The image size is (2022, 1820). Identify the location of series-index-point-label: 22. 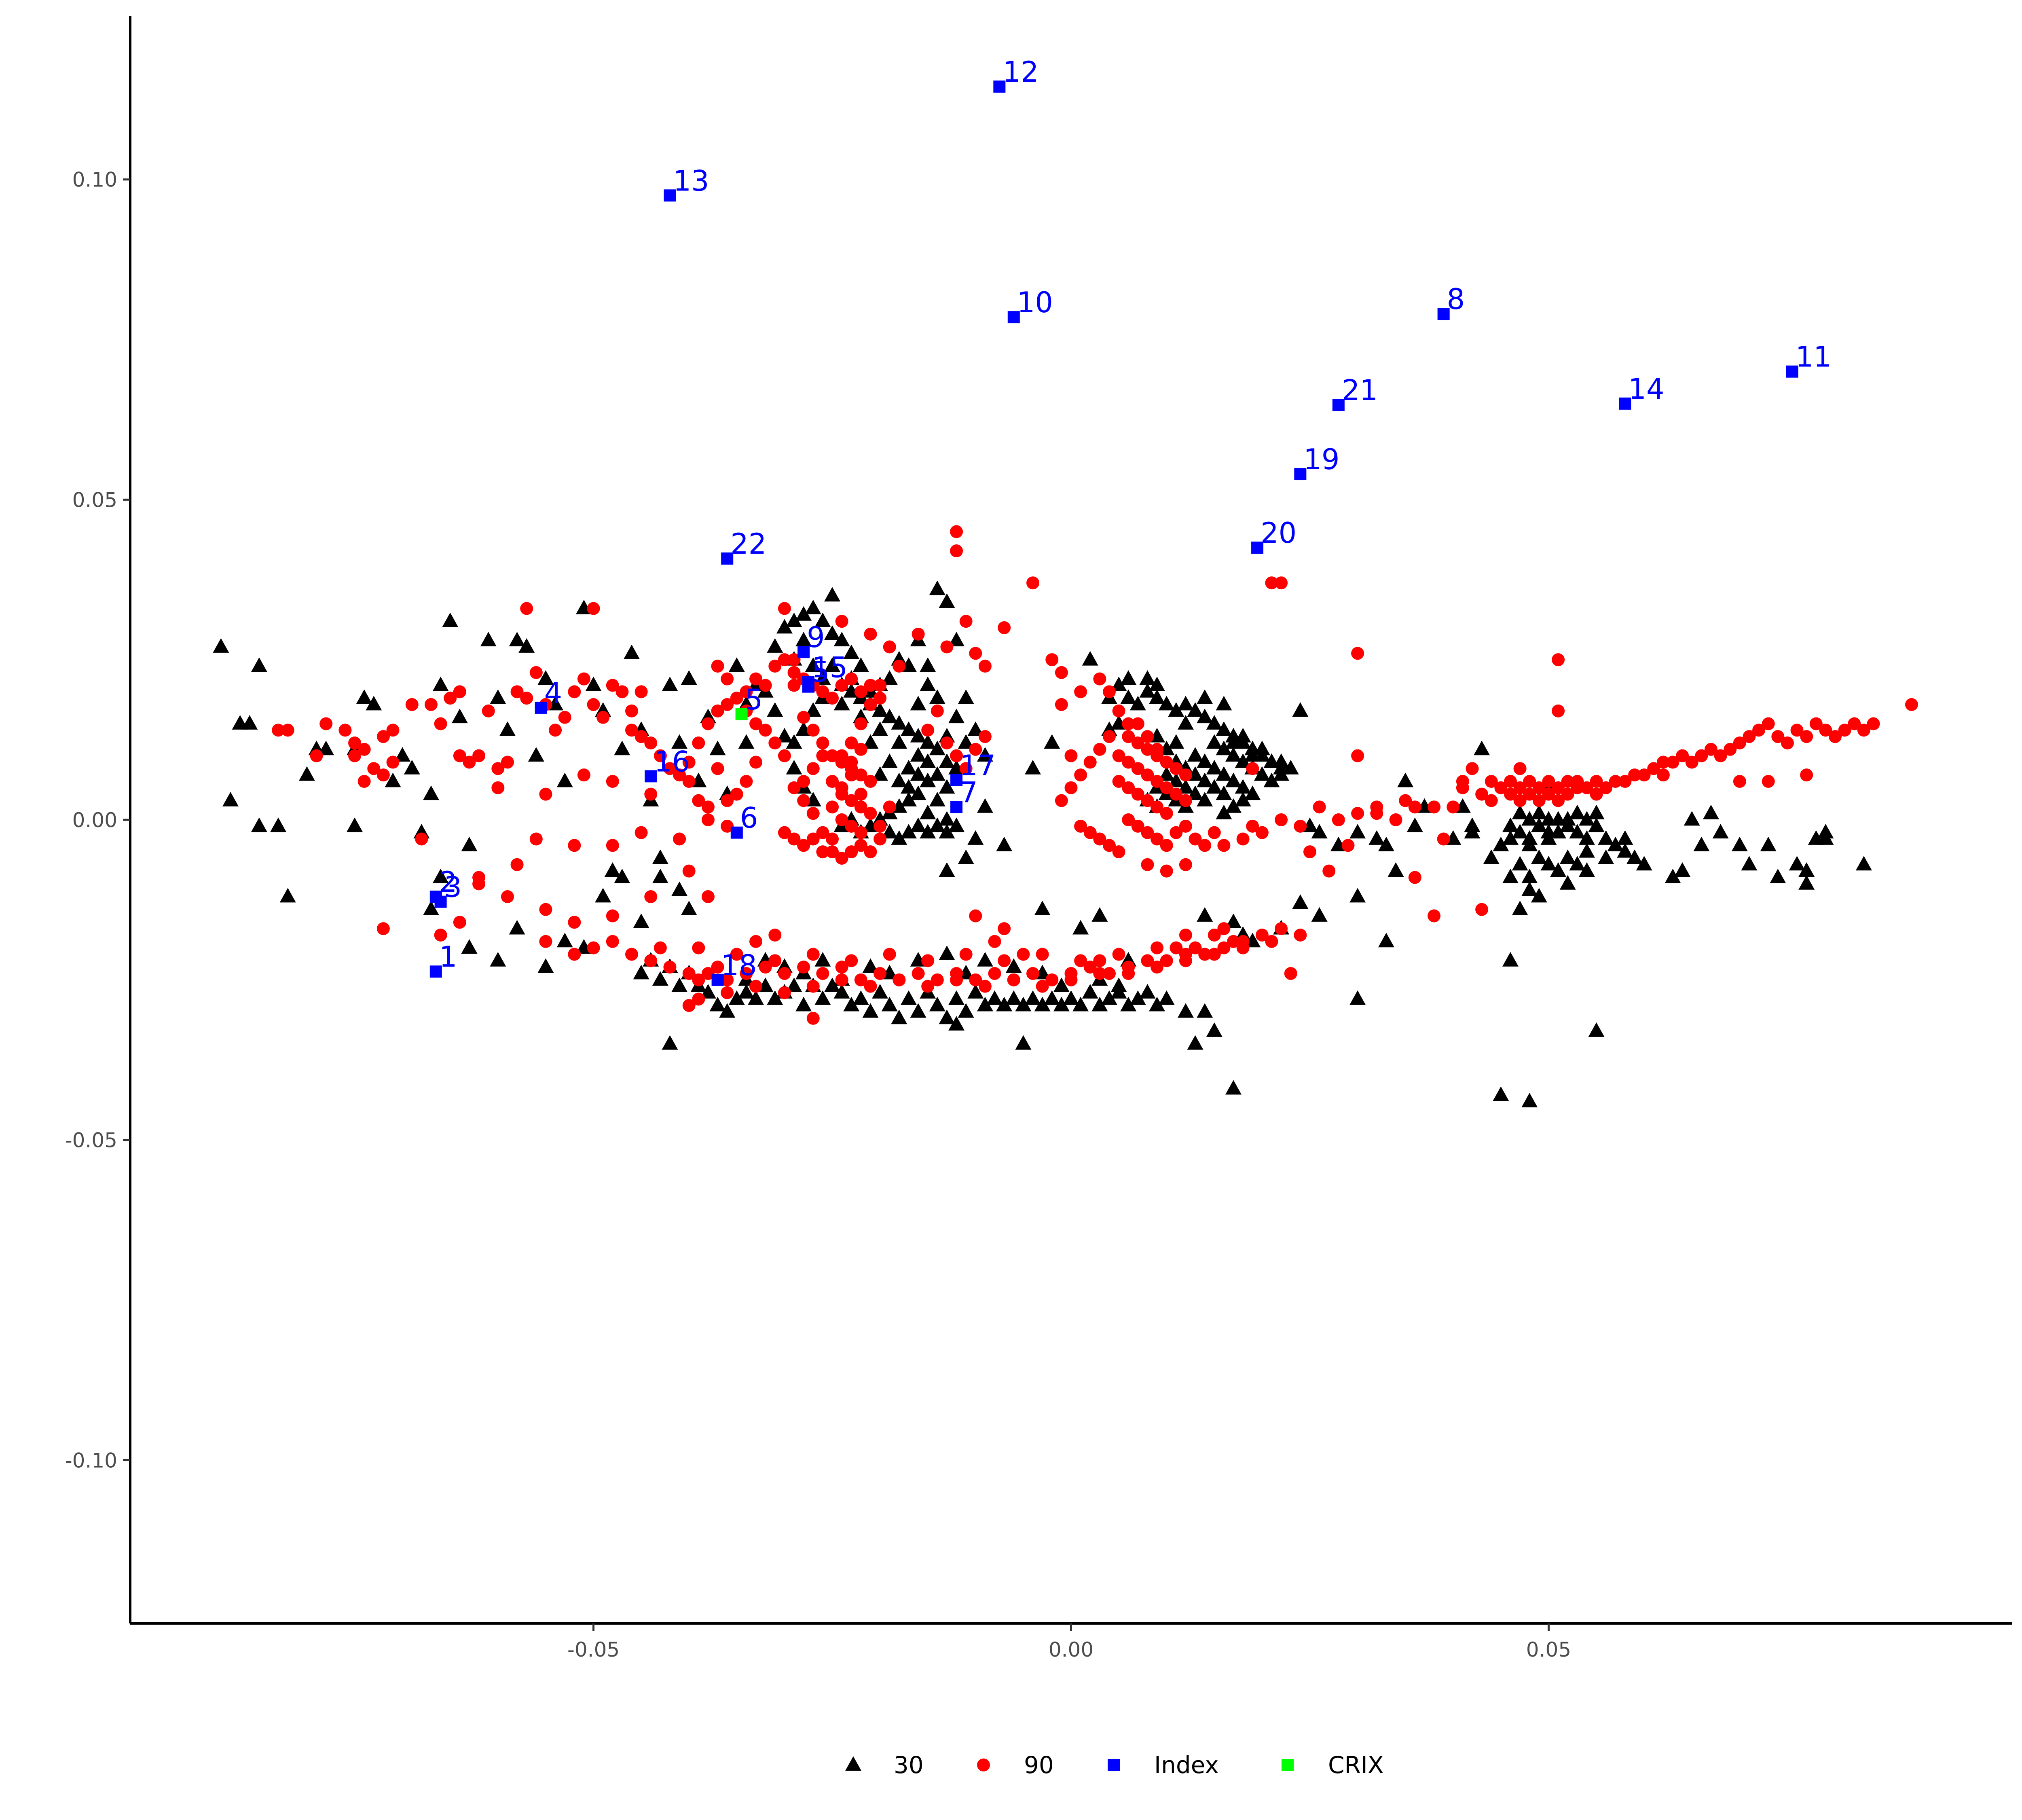
(748, 544).